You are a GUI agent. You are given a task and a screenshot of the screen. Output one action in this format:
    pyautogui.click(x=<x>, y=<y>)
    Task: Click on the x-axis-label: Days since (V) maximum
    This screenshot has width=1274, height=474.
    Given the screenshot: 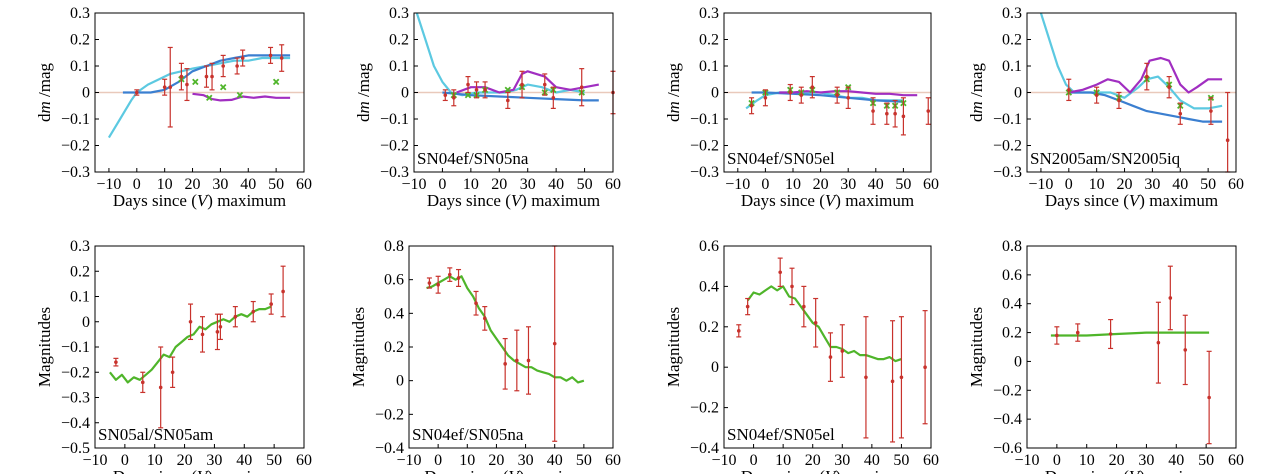 What is the action you would take?
    pyautogui.click(x=199, y=470)
    